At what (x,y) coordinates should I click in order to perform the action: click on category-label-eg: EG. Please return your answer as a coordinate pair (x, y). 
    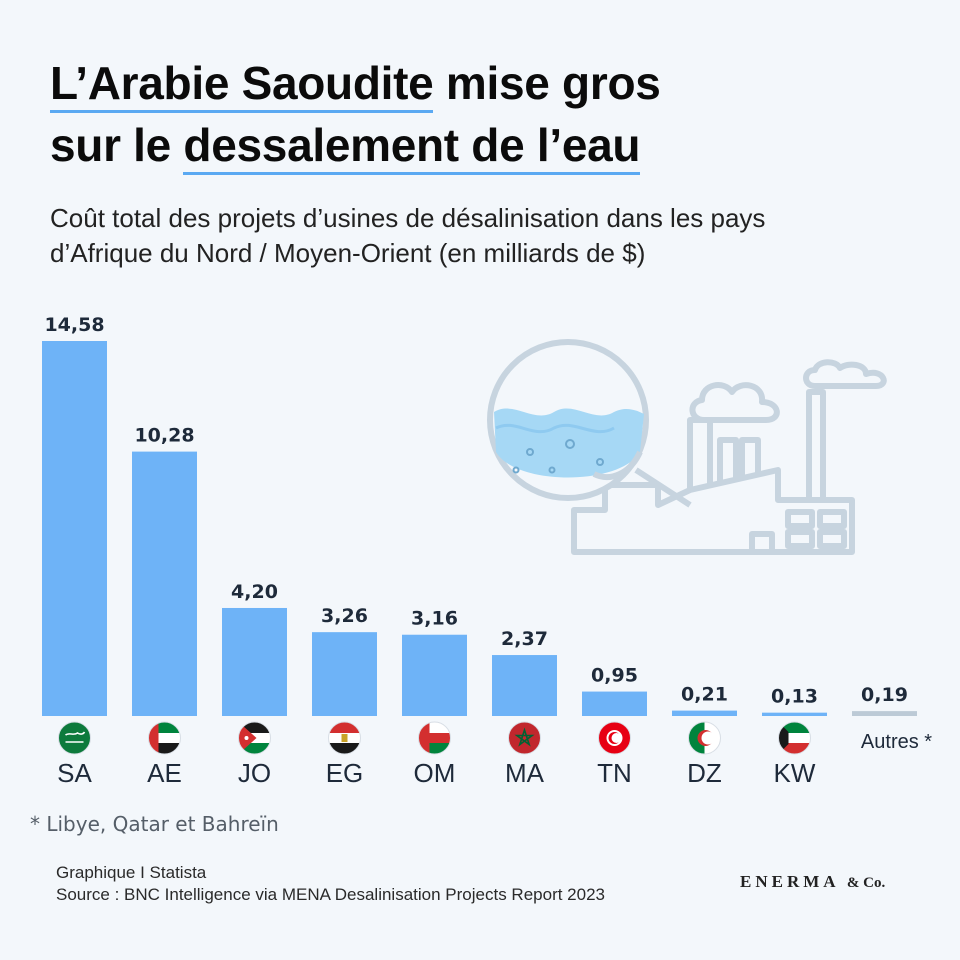
    Looking at the image, I should click on (345, 773).